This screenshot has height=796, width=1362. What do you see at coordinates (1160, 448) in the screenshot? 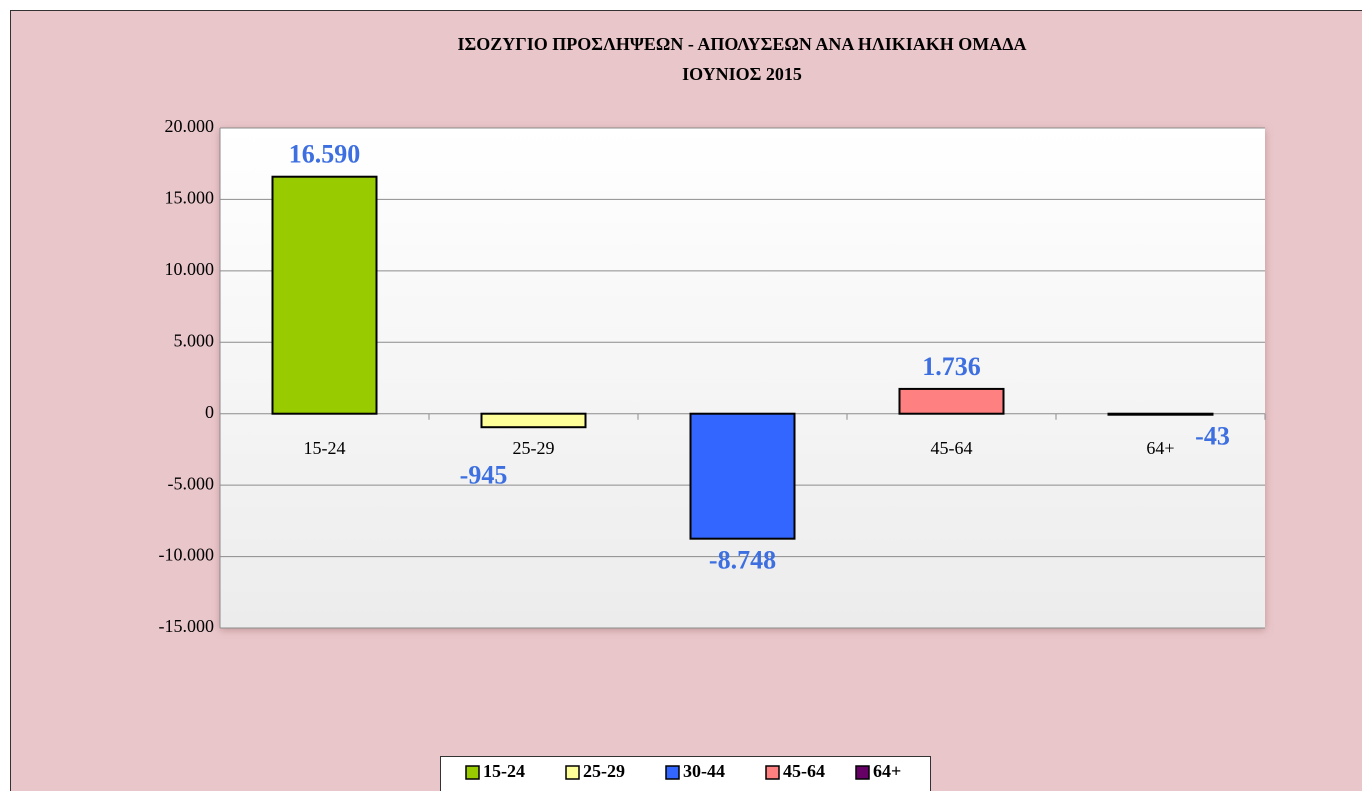
I see `x-tick-label: 64+` at bounding box center [1160, 448].